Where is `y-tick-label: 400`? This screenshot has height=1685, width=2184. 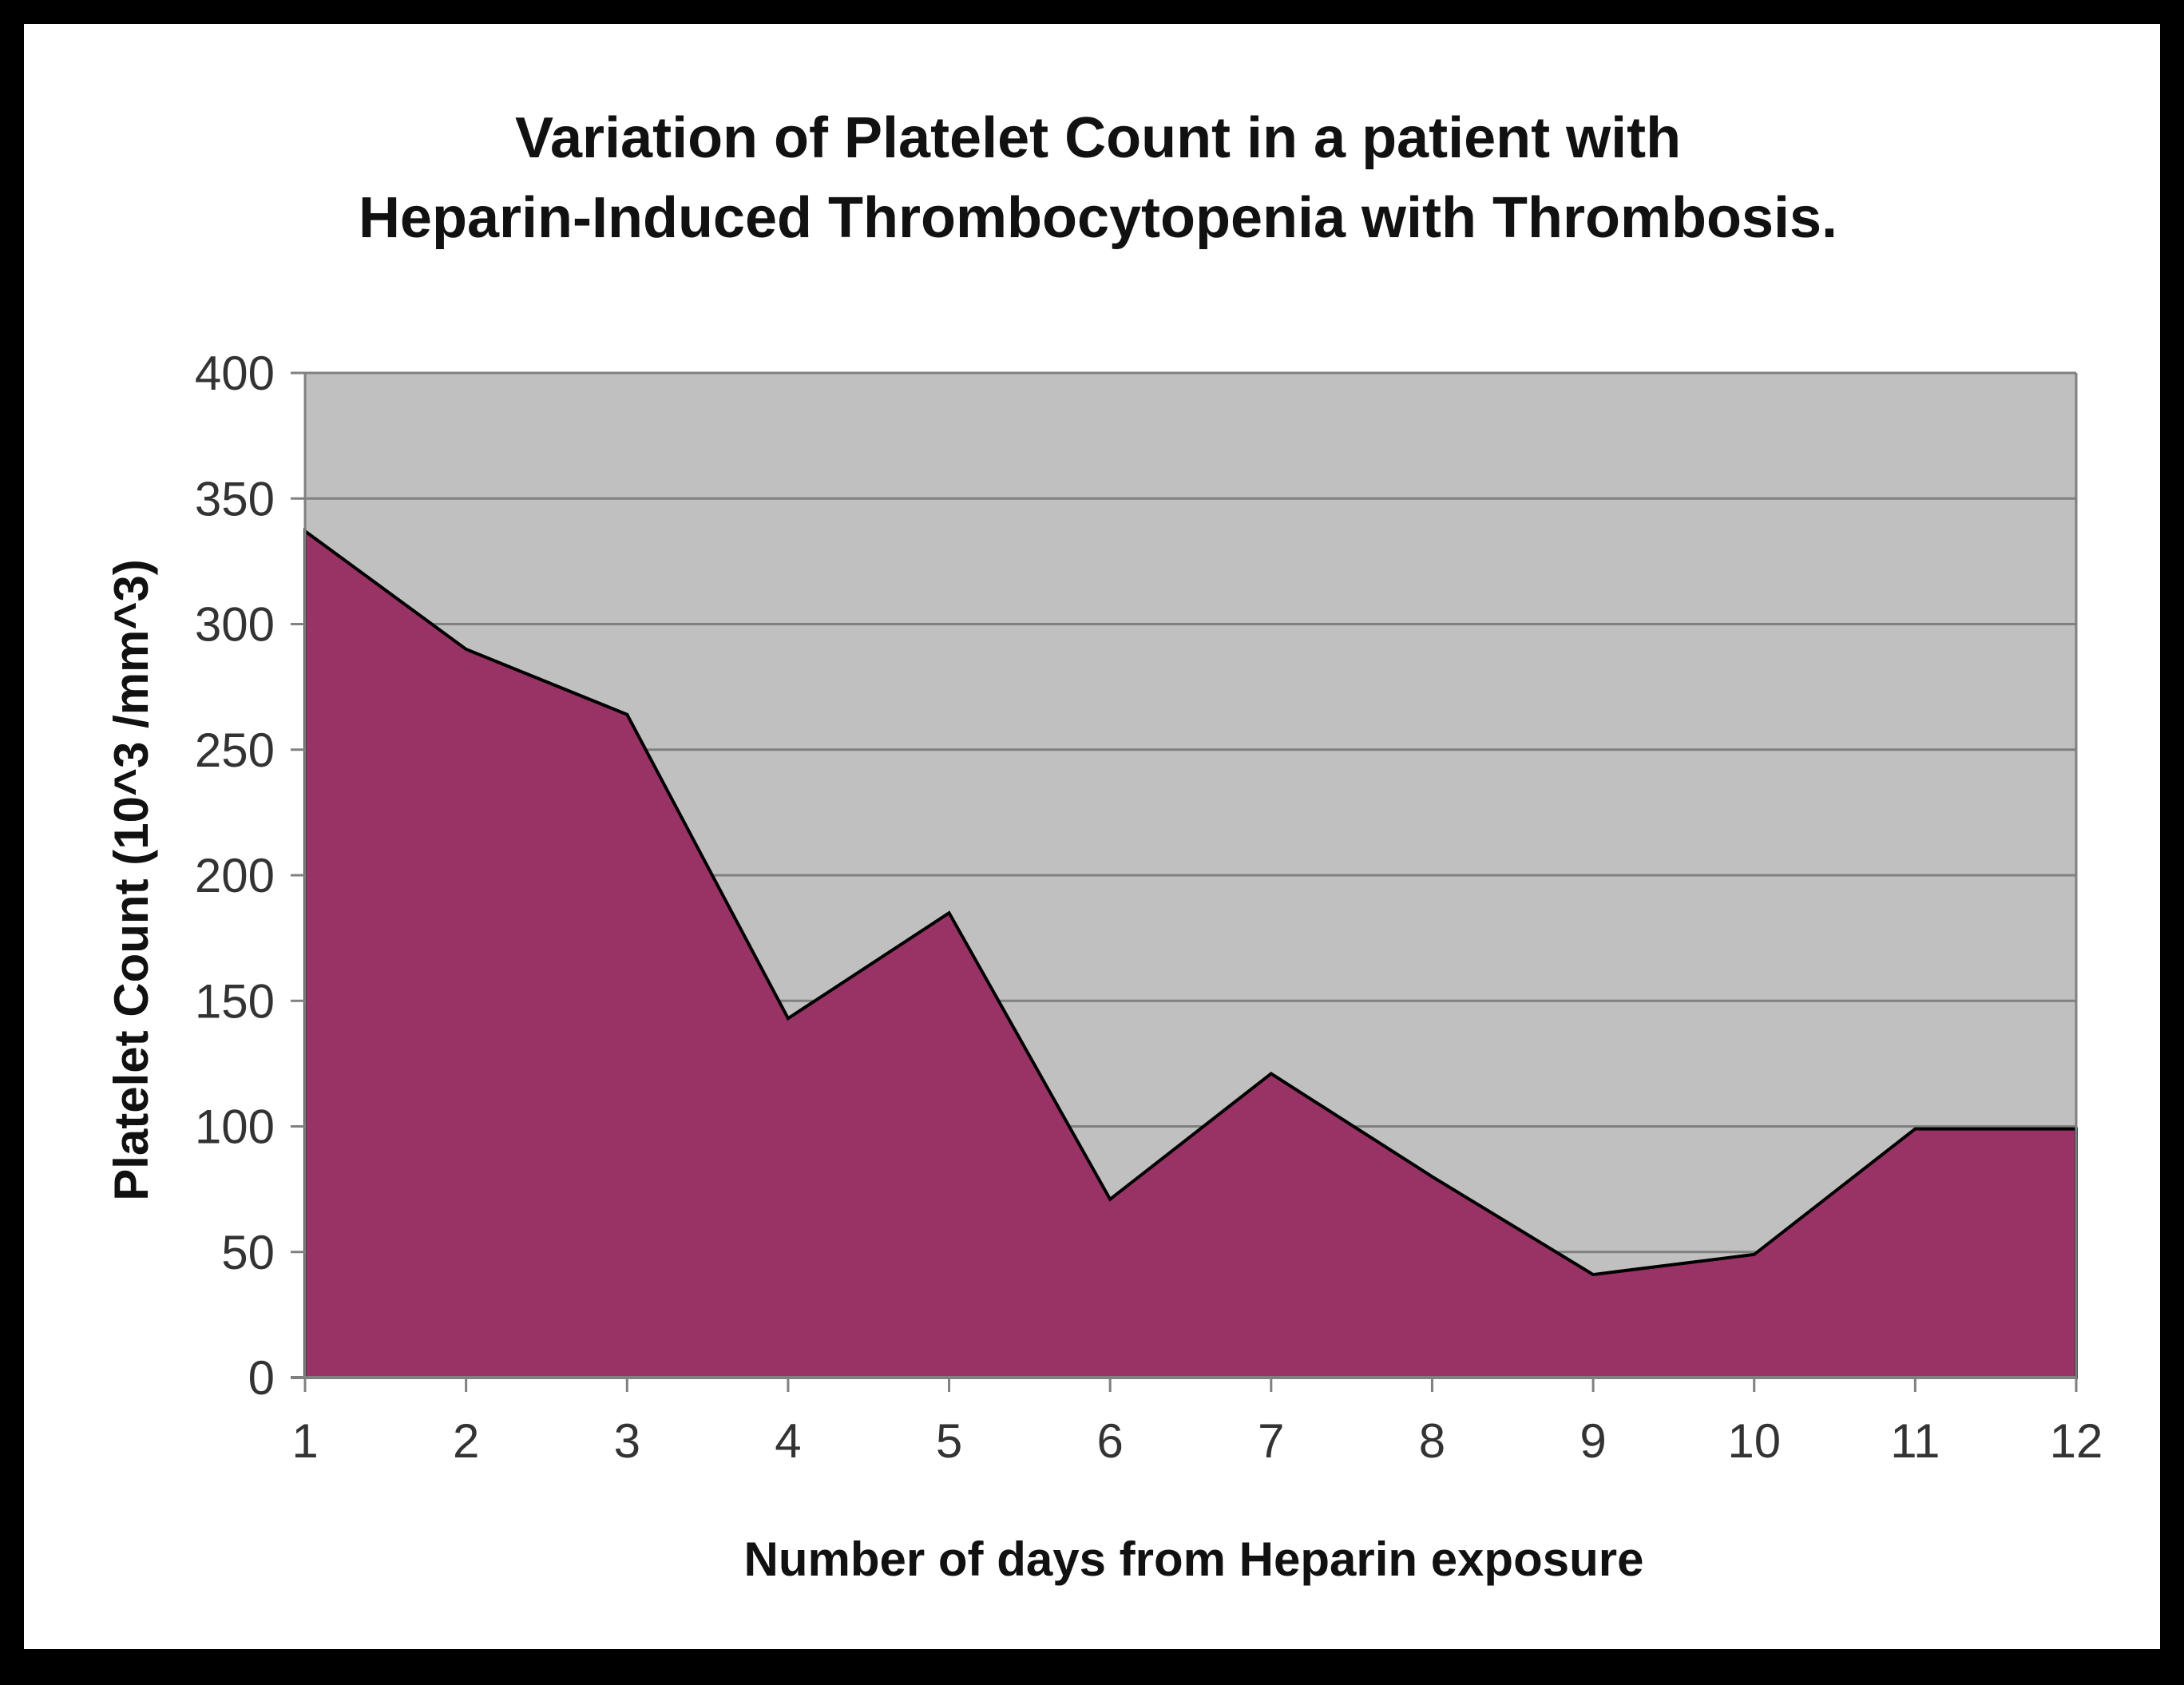
y-tick-label: 400 is located at coordinates (235, 373).